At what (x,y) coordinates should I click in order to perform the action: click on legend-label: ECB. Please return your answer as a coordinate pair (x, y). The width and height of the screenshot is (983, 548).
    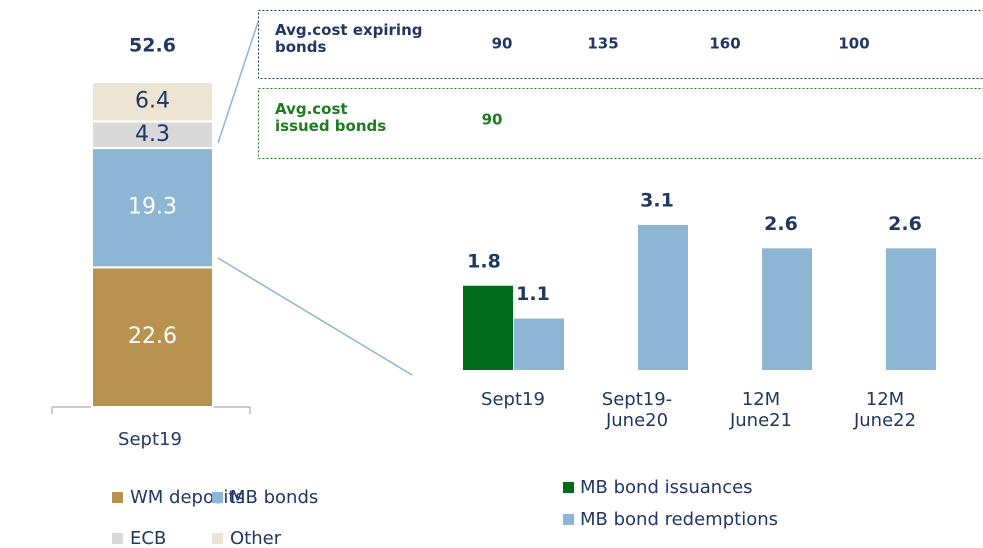
    Looking at the image, I should click on (148, 538).